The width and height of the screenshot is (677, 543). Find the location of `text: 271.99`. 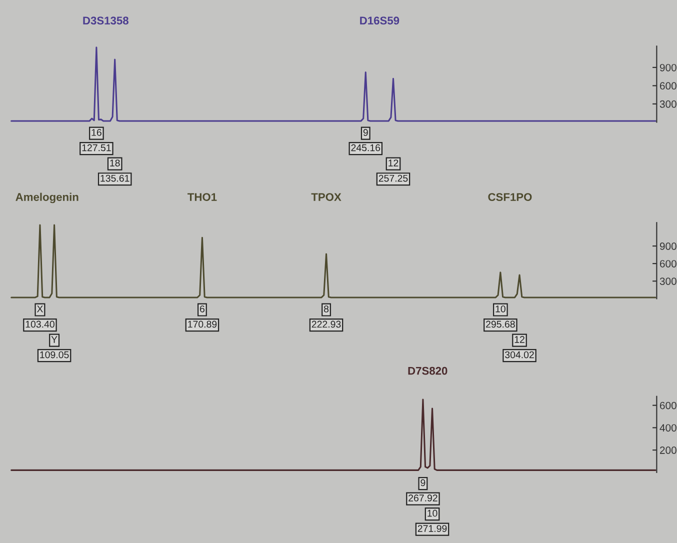

text: 271.99 is located at coordinates (432, 528).